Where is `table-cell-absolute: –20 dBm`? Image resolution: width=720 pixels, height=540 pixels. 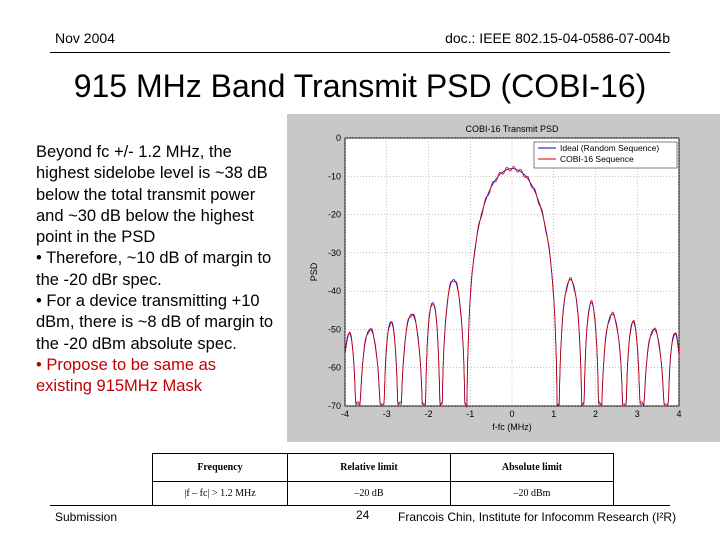 table-cell-absolute: –20 dBm is located at coordinates (532, 493).